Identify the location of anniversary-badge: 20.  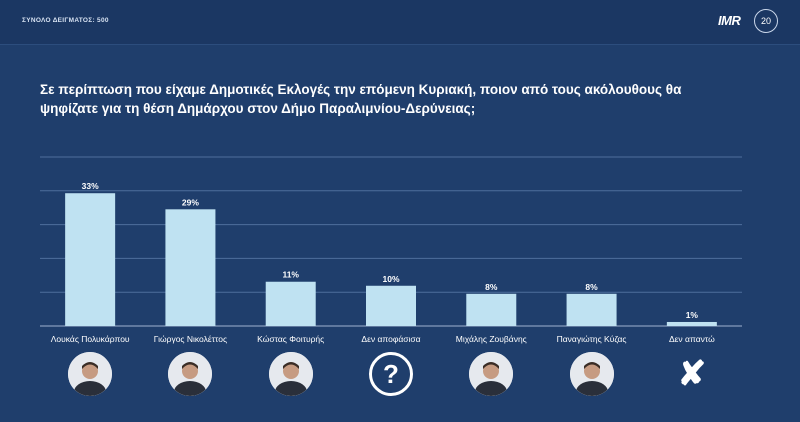
(766, 21).